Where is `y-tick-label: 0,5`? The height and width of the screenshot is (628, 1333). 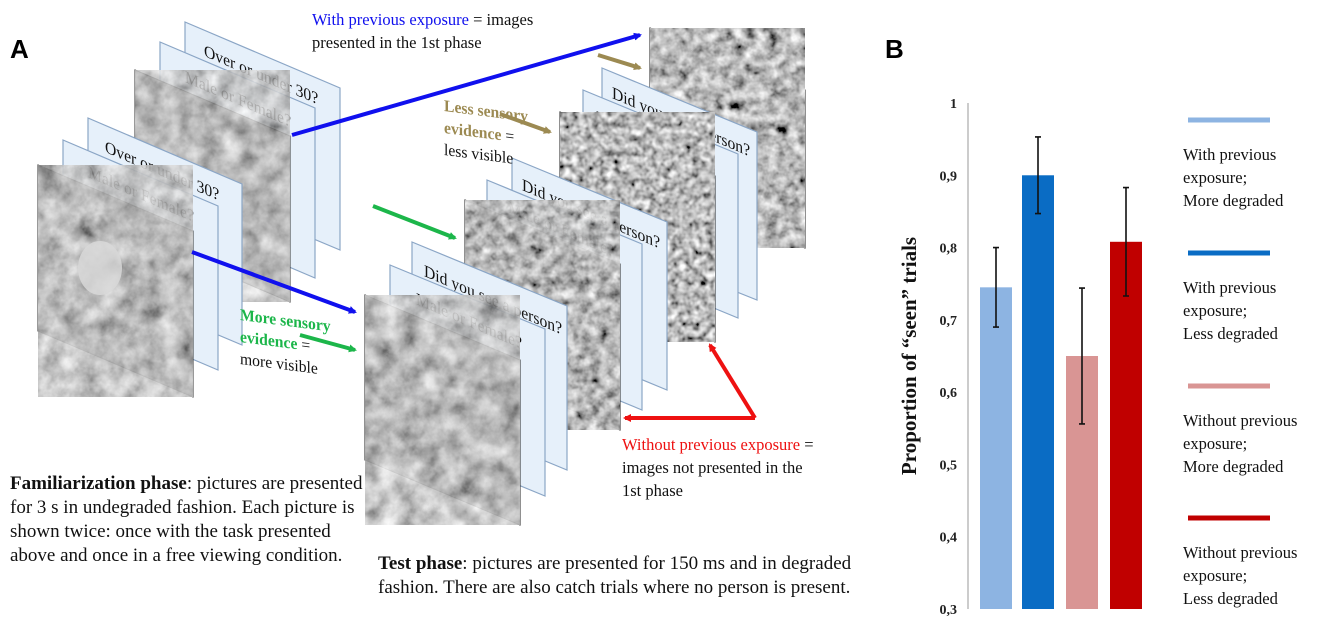
y-tick-label: 0,5 is located at coordinates (949, 465).